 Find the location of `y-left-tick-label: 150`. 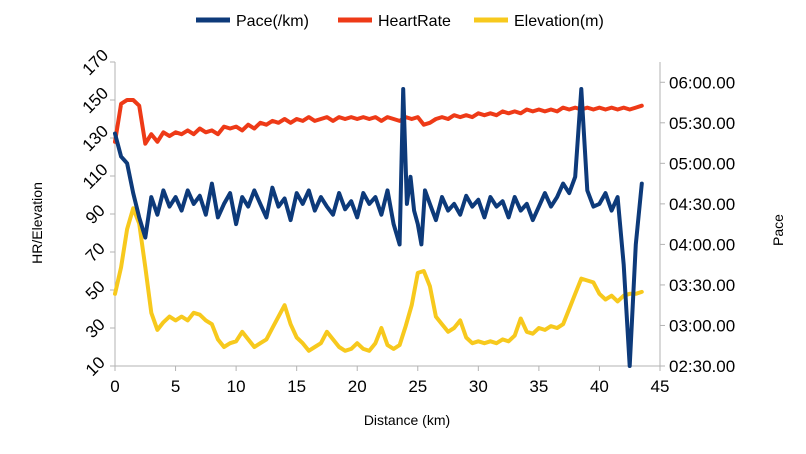

y-left-tick-label: 150 is located at coordinates (95, 100).